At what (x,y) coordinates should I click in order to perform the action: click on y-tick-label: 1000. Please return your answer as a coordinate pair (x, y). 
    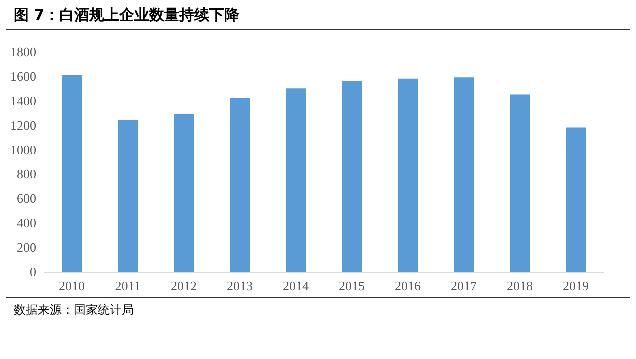
    Looking at the image, I should click on (23, 150).